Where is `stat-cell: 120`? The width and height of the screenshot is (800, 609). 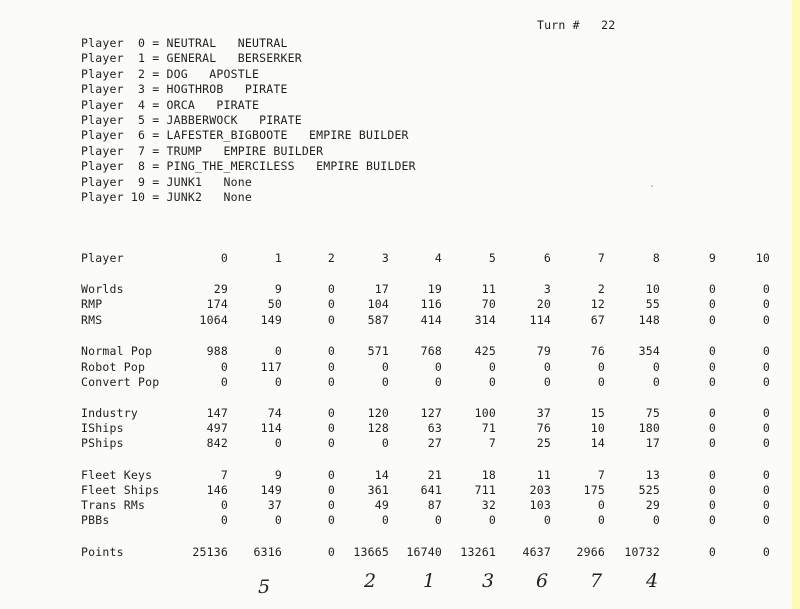
stat-cell: 120 is located at coordinates (378, 413).